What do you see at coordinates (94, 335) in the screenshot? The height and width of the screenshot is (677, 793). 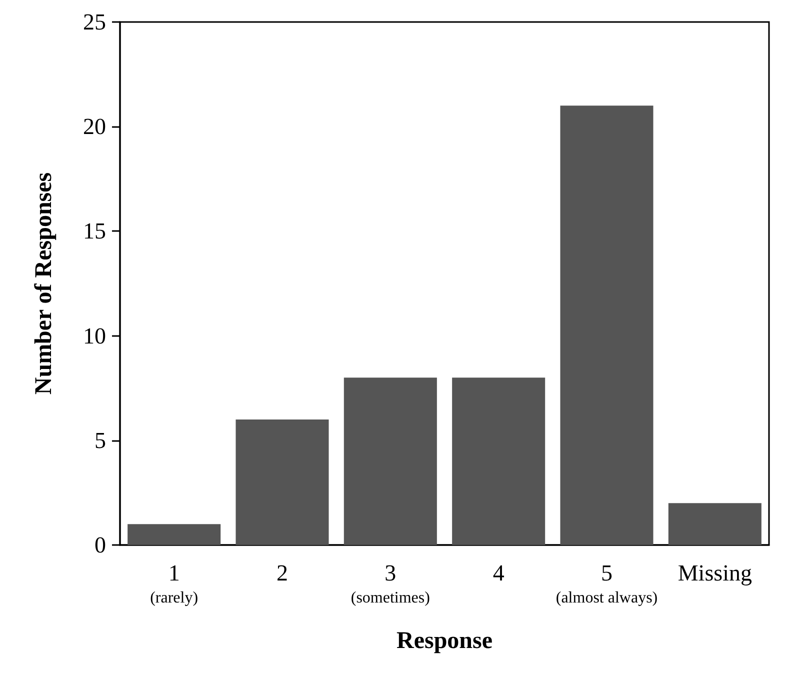 I see `y-tick-label: 10` at bounding box center [94, 335].